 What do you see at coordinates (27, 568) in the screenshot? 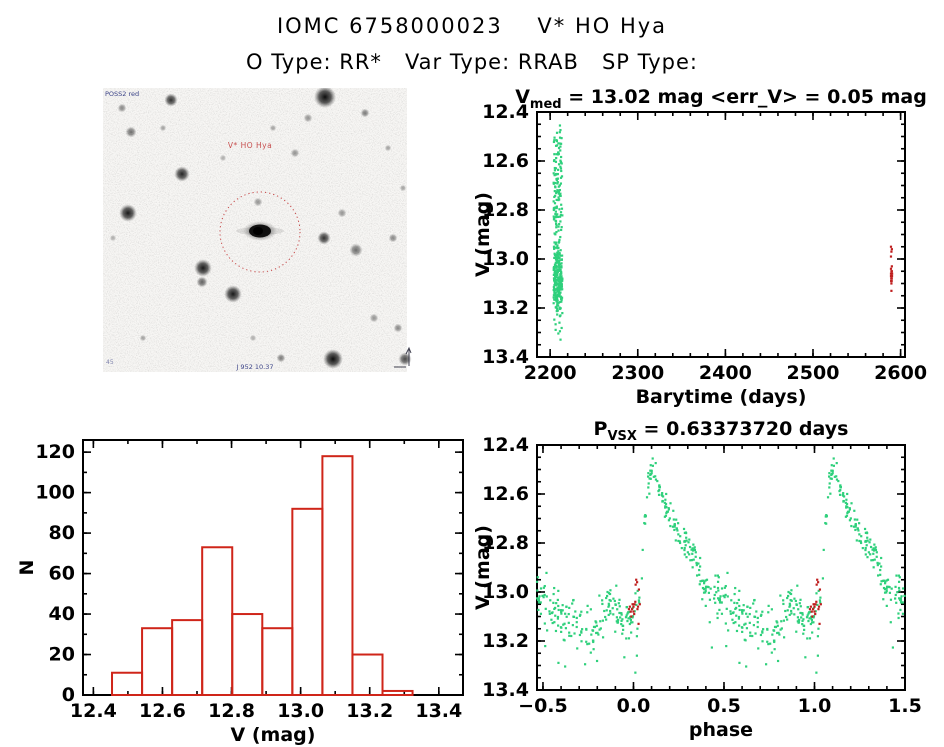
I see `histogram-ylabel: N` at bounding box center [27, 568].